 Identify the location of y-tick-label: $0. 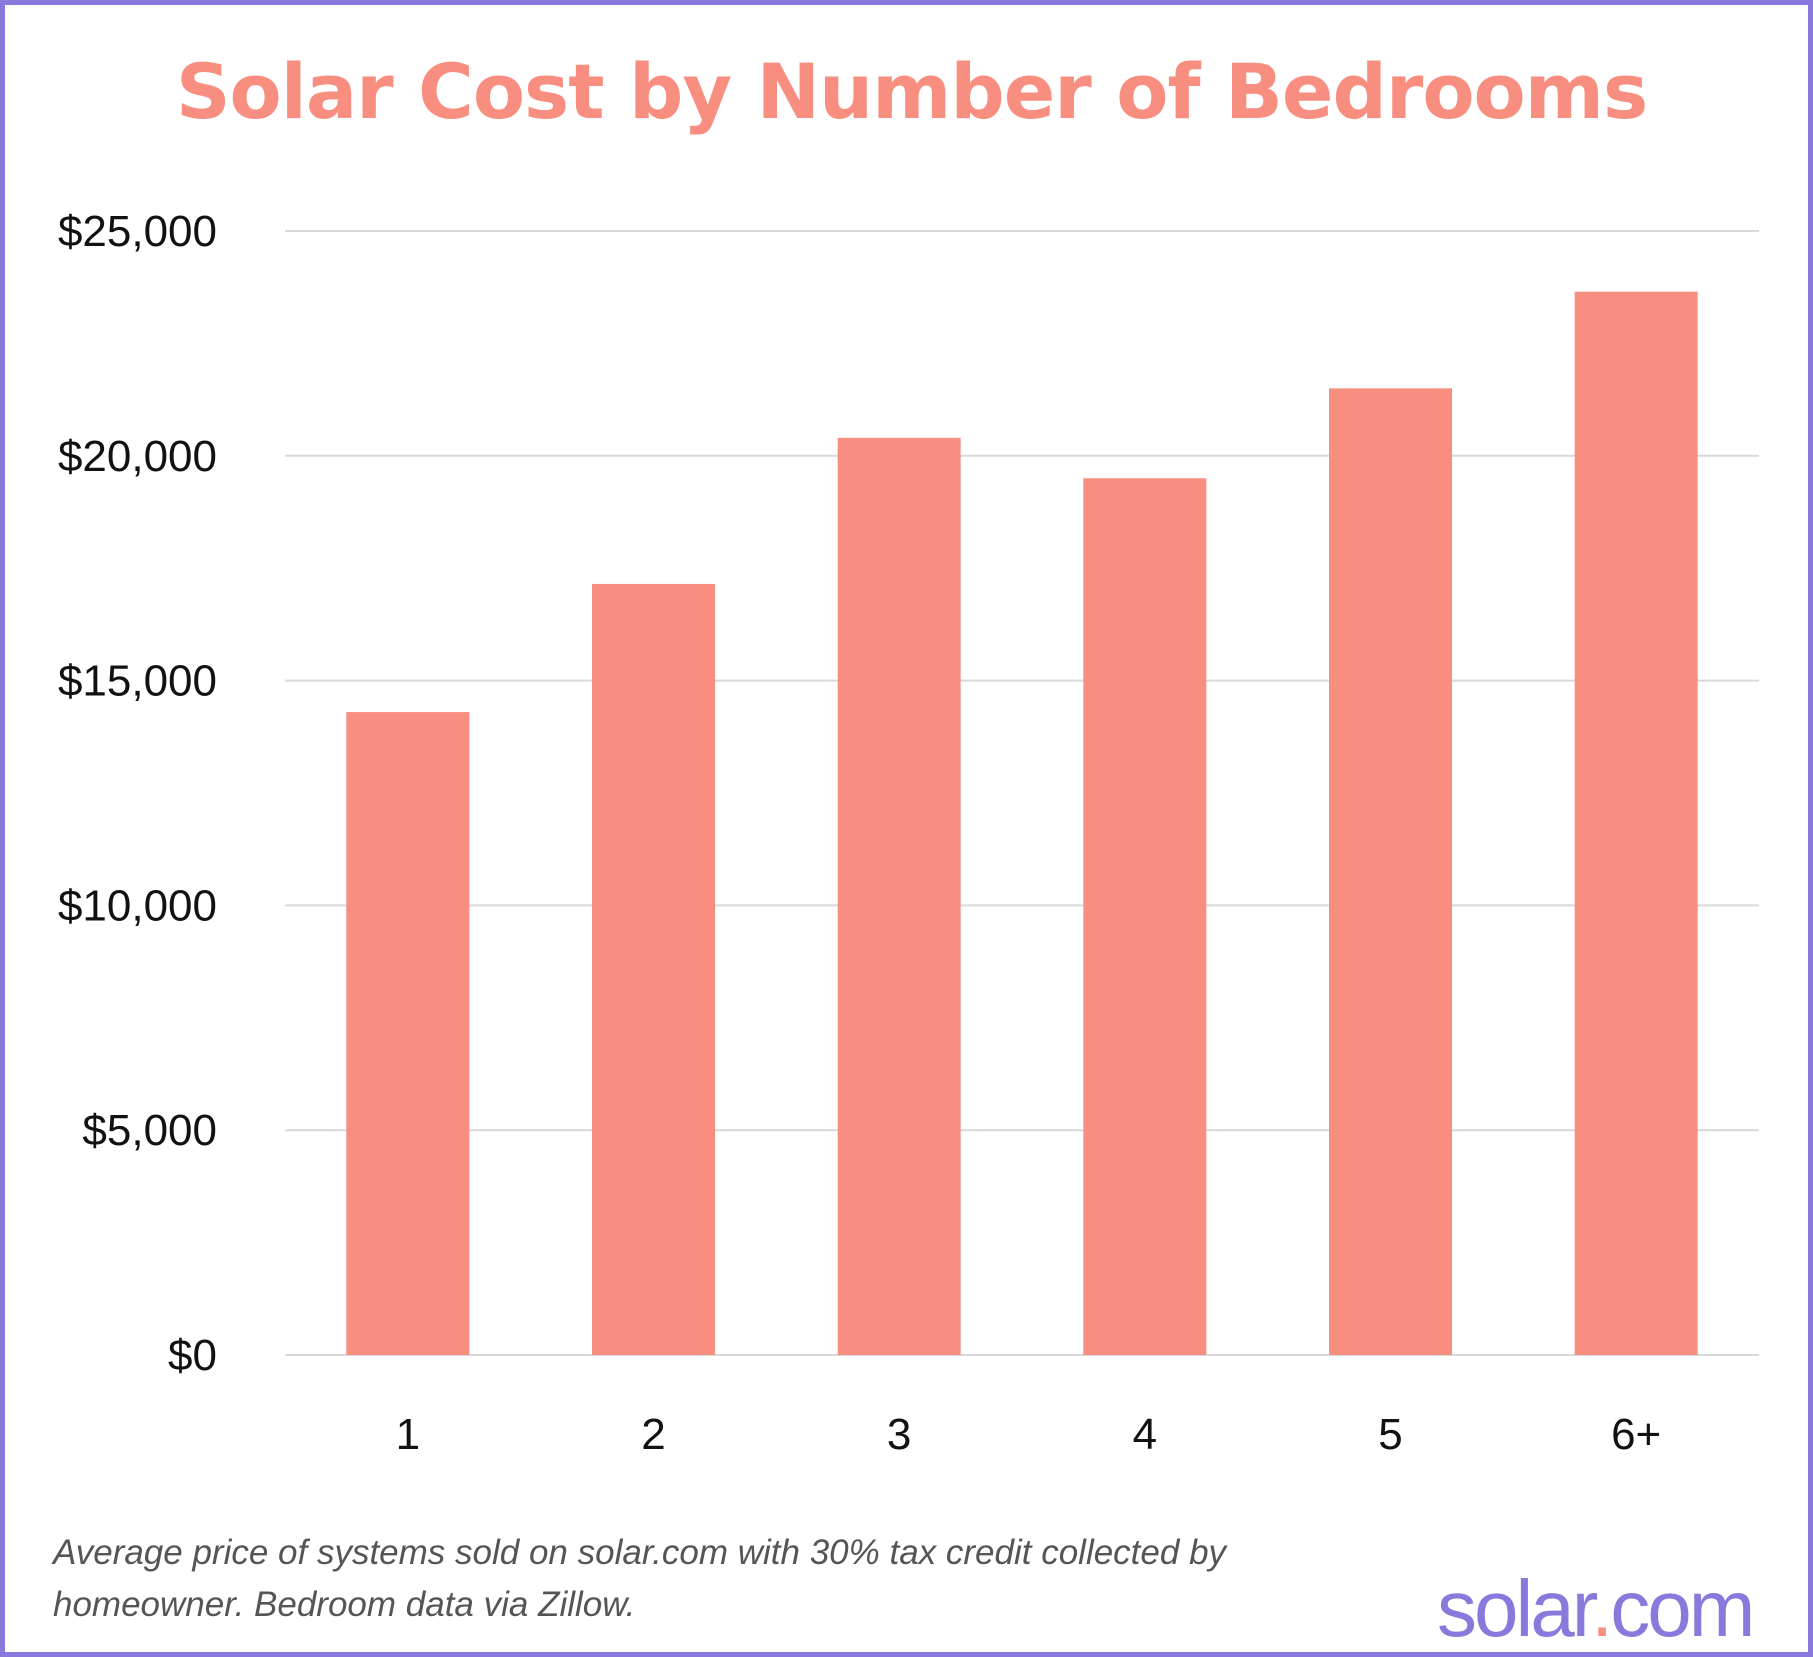
(192, 1355).